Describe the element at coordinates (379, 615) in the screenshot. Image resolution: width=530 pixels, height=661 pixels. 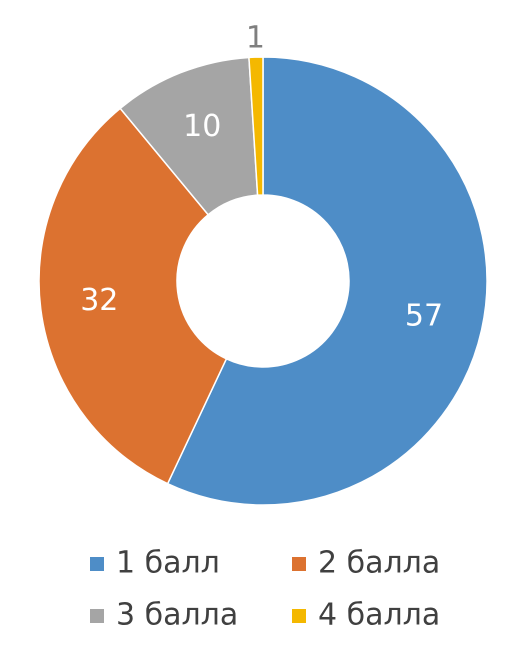
I see `legend-label: 4 балла` at that location.